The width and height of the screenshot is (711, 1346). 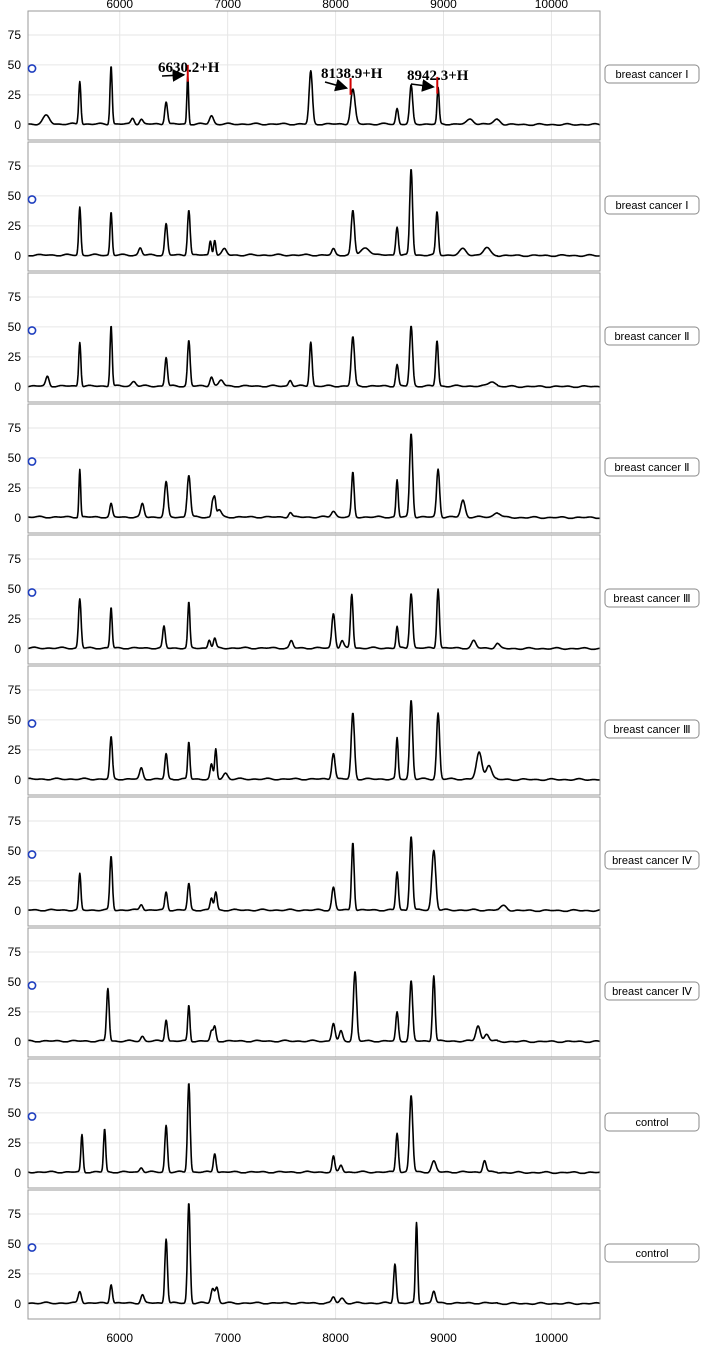 What do you see at coordinates (189, 68) in the screenshot?
I see `annotation-label: 6630.2+H` at bounding box center [189, 68].